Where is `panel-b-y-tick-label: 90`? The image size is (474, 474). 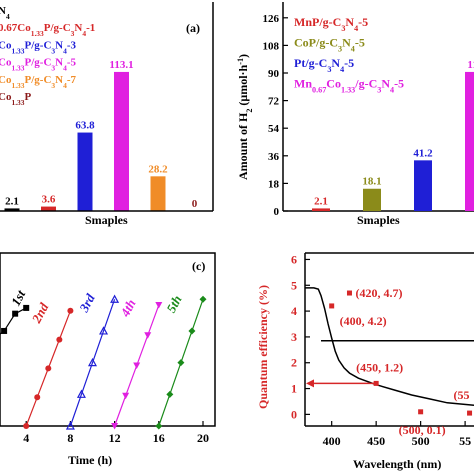 panel-b-y-tick-label: 90 is located at coordinates (274, 74).